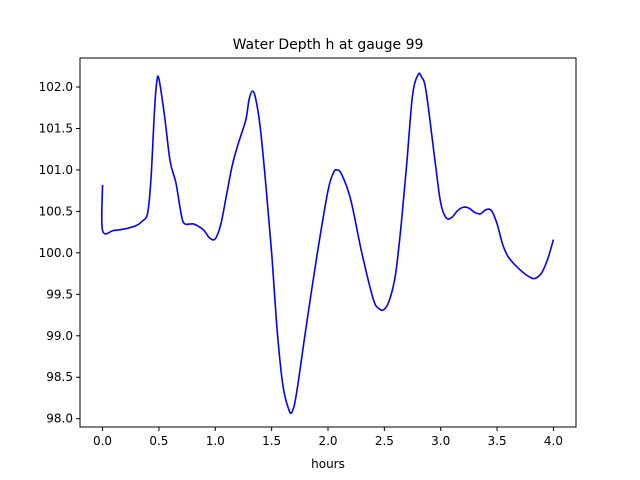 This screenshot has height=480, width=640. Describe the element at coordinates (56, 87) in the screenshot. I see `y-tick-label: 102.0` at that location.